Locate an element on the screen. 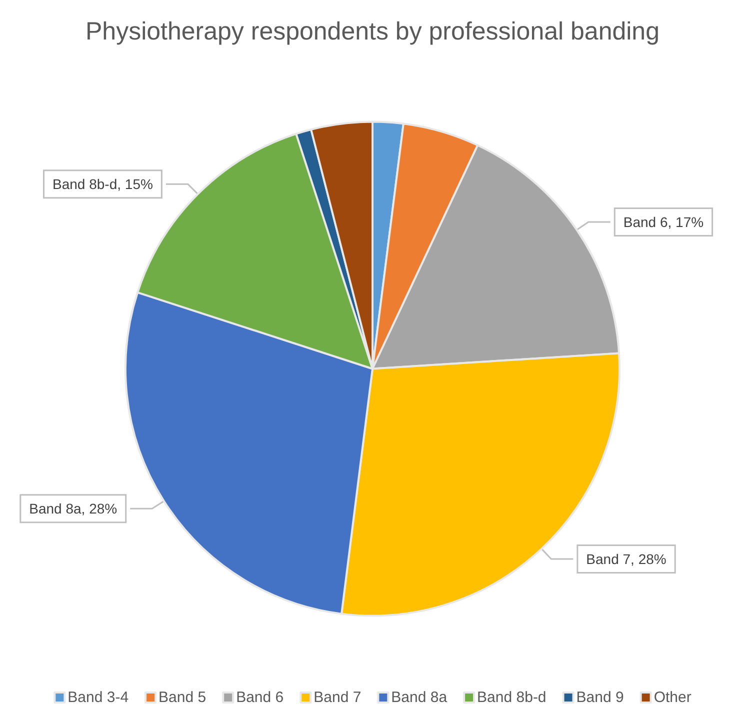 The width and height of the screenshot is (745, 716). legend-label: Other is located at coordinates (673, 697).